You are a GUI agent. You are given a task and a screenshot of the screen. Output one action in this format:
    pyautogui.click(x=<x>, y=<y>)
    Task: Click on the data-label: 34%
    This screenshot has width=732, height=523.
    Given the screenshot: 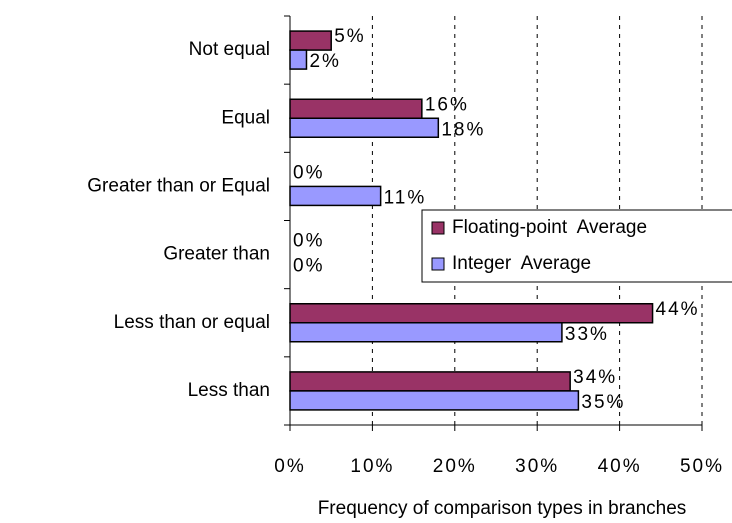 What is the action you would take?
    pyautogui.click(x=595, y=377)
    